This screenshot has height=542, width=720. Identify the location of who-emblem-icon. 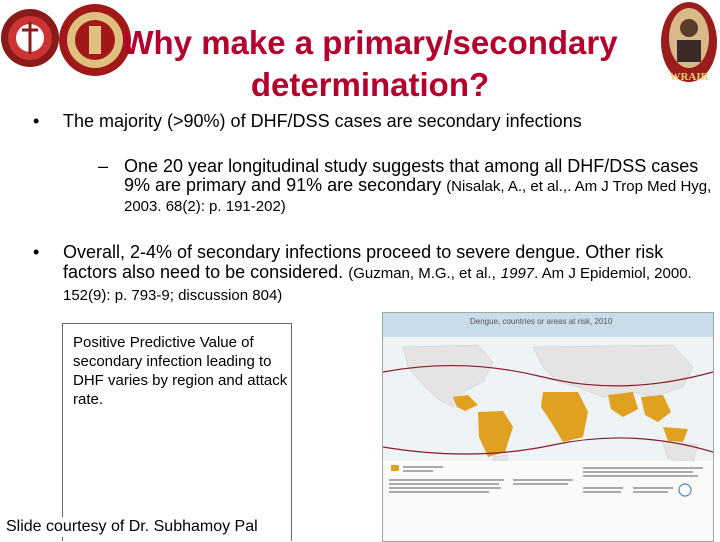
(685, 490).